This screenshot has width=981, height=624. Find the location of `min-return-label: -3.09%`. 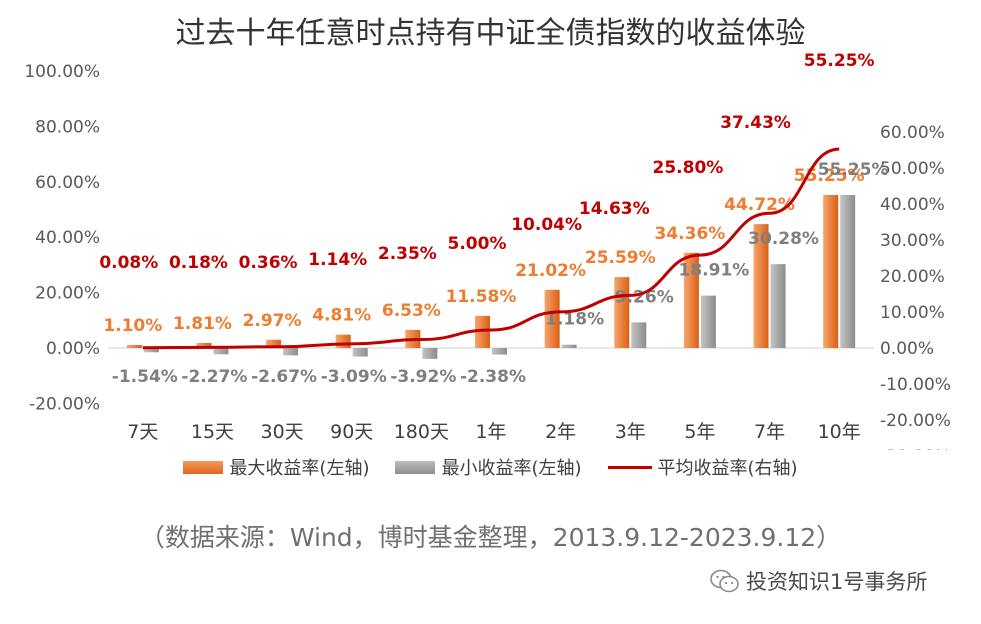

min-return-label: -3.09% is located at coordinates (354, 377).